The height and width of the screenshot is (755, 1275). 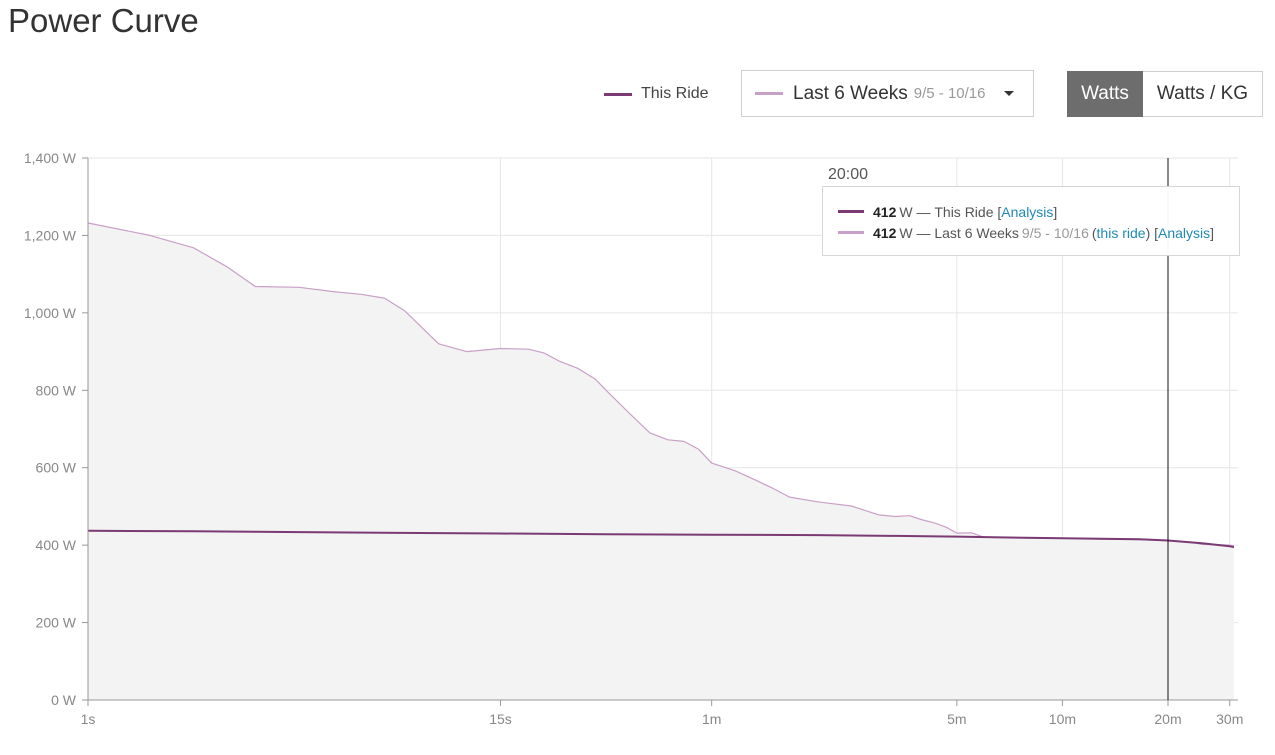 What do you see at coordinates (1184, 232) in the screenshot?
I see `tooltip-last-6-weeks-analysis-link: Analysis` at bounding box center [1184, 232].